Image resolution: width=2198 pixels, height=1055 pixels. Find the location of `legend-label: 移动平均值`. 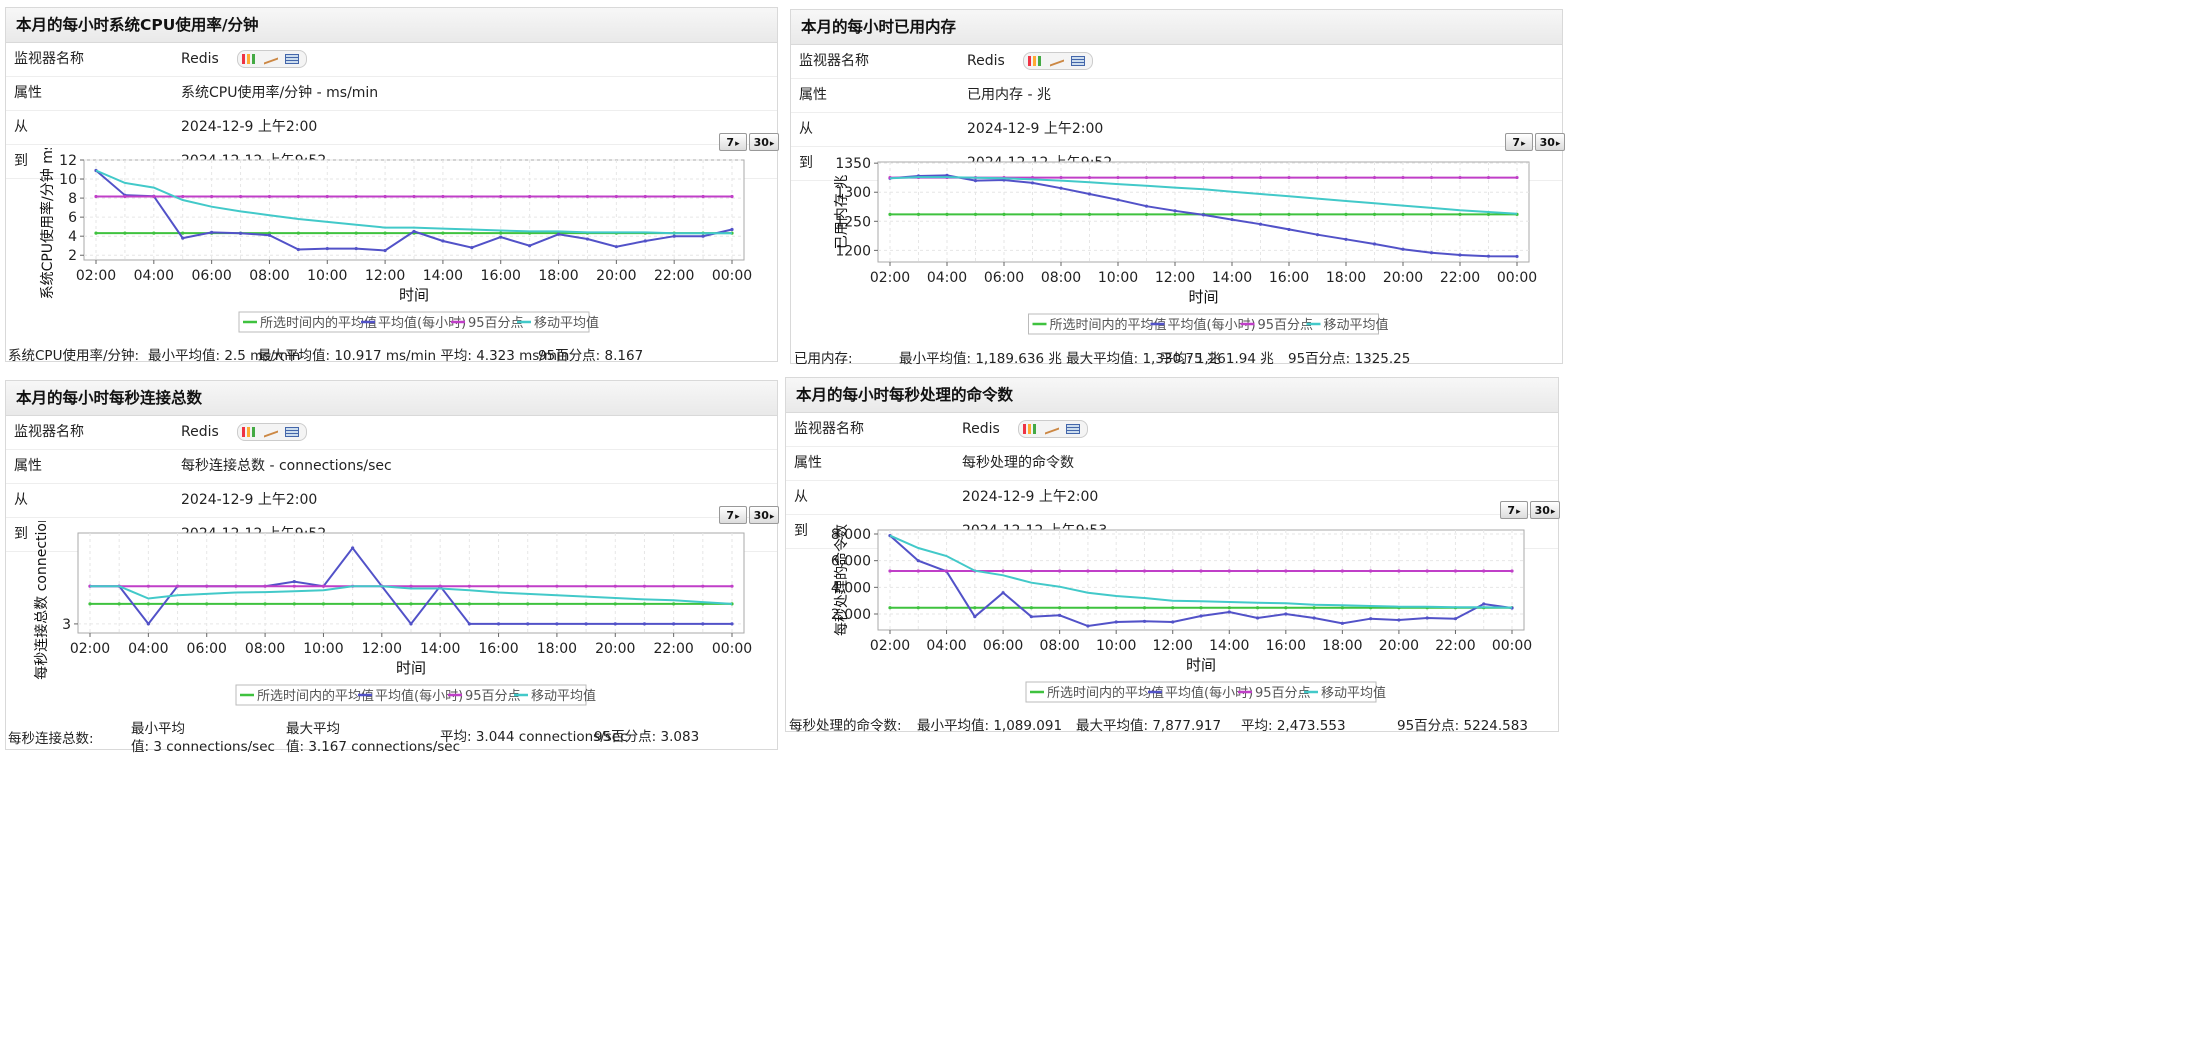

legend-label: 移动平均值 is located at coordinates (1356, 325).